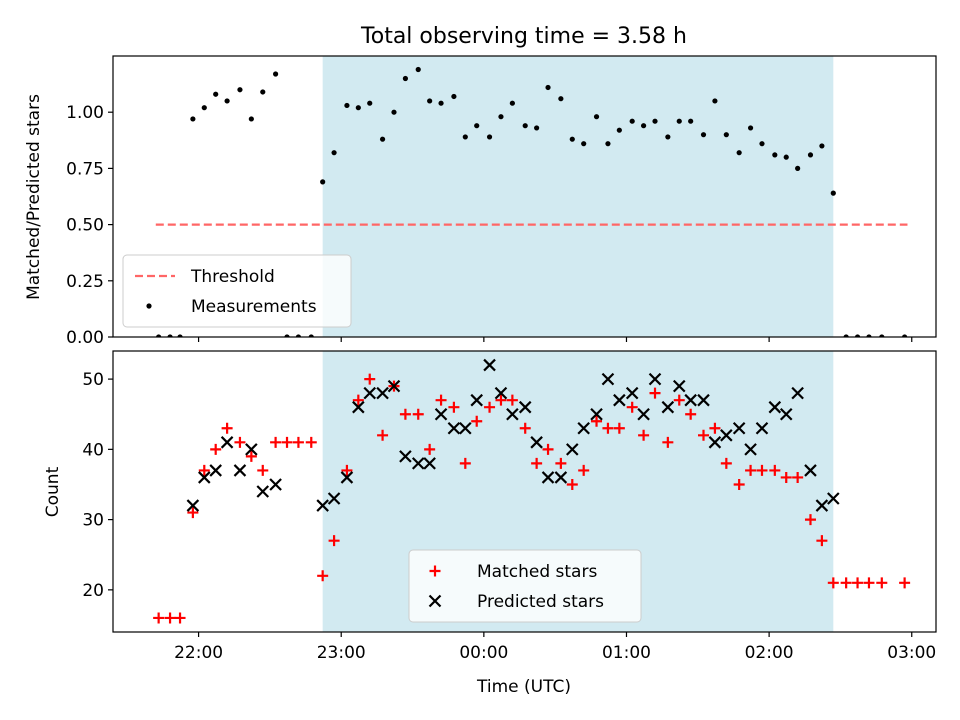  What do you see at coordinates (523, 687) in the screenshot?
I see `x-axis-label: Time (UTC)` at bounding box center [523, 687].